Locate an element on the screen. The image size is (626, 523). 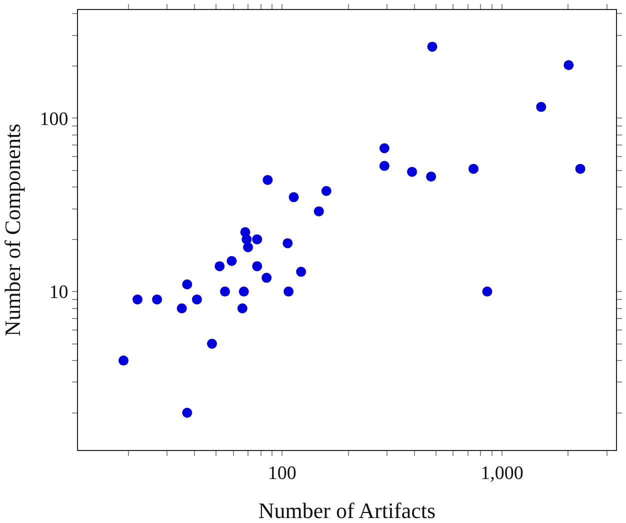
x-axis-title: Number of Artifacts is located at coordinates (347, 510).